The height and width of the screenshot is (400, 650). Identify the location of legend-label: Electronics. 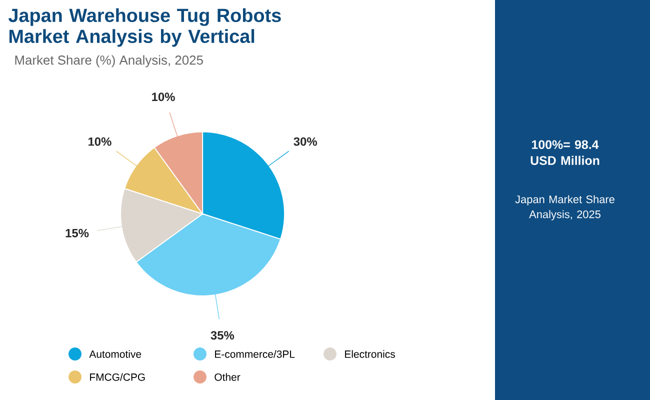
(370, 354).